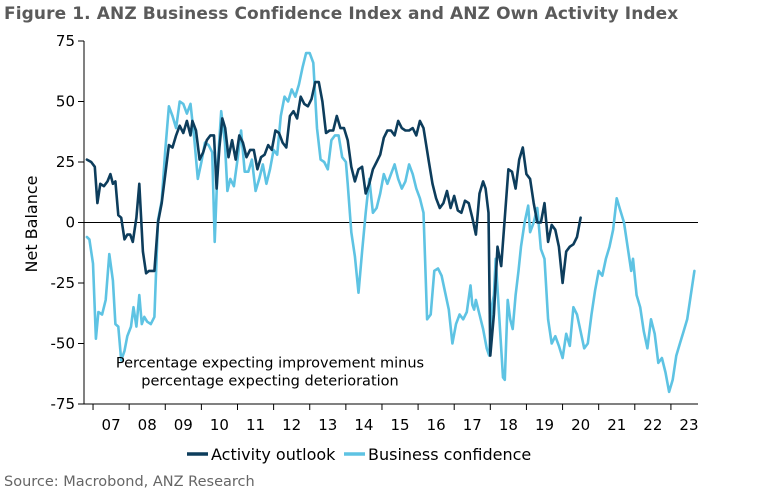  Describe the element at coordinates (270, 364) in the screenshot. I see `chart-annotation: Percentage expecting improvement minus` at that location.